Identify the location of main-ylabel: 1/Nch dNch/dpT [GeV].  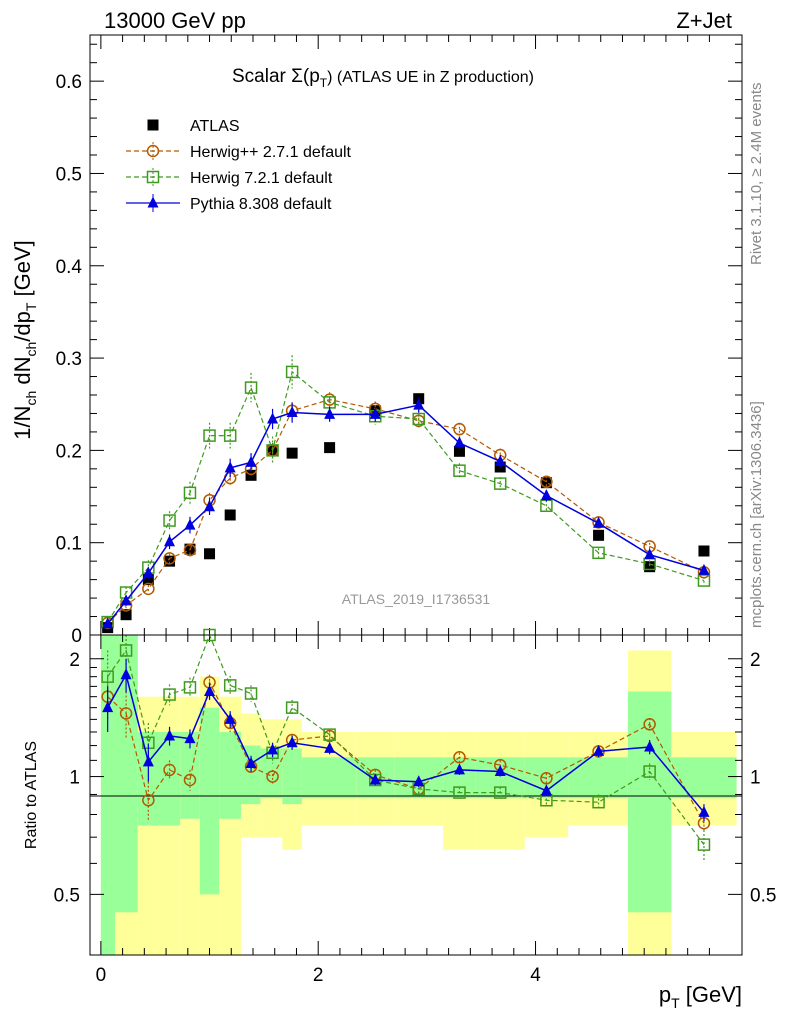
(24, 340).